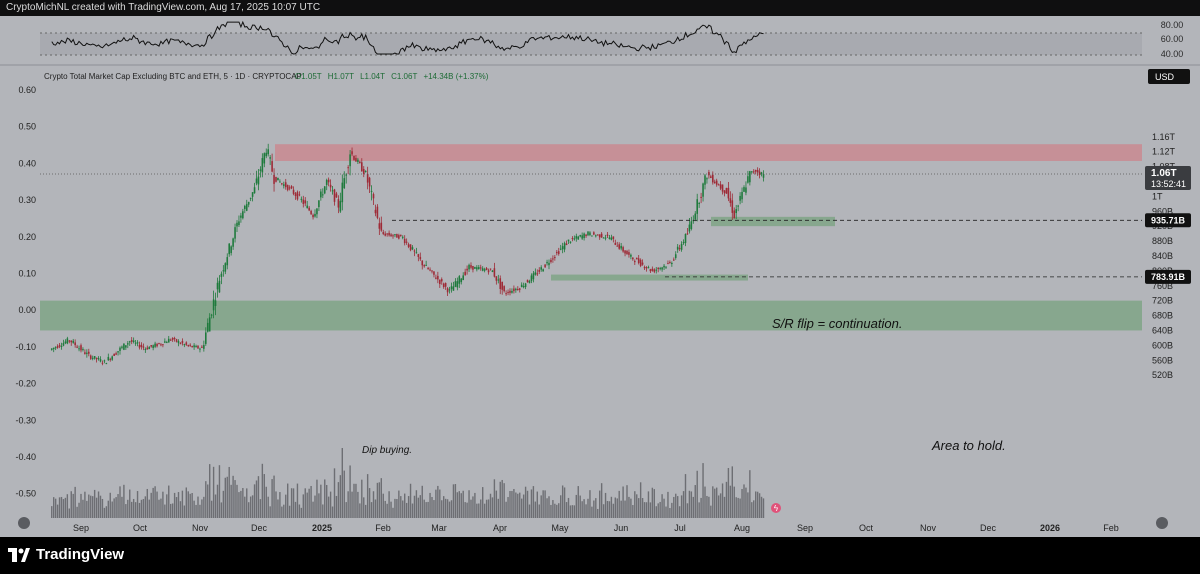  What do you see at coordinates (776, 508) in the screenshot?
I see `lightning-icon` at bounding box center [776, 508].